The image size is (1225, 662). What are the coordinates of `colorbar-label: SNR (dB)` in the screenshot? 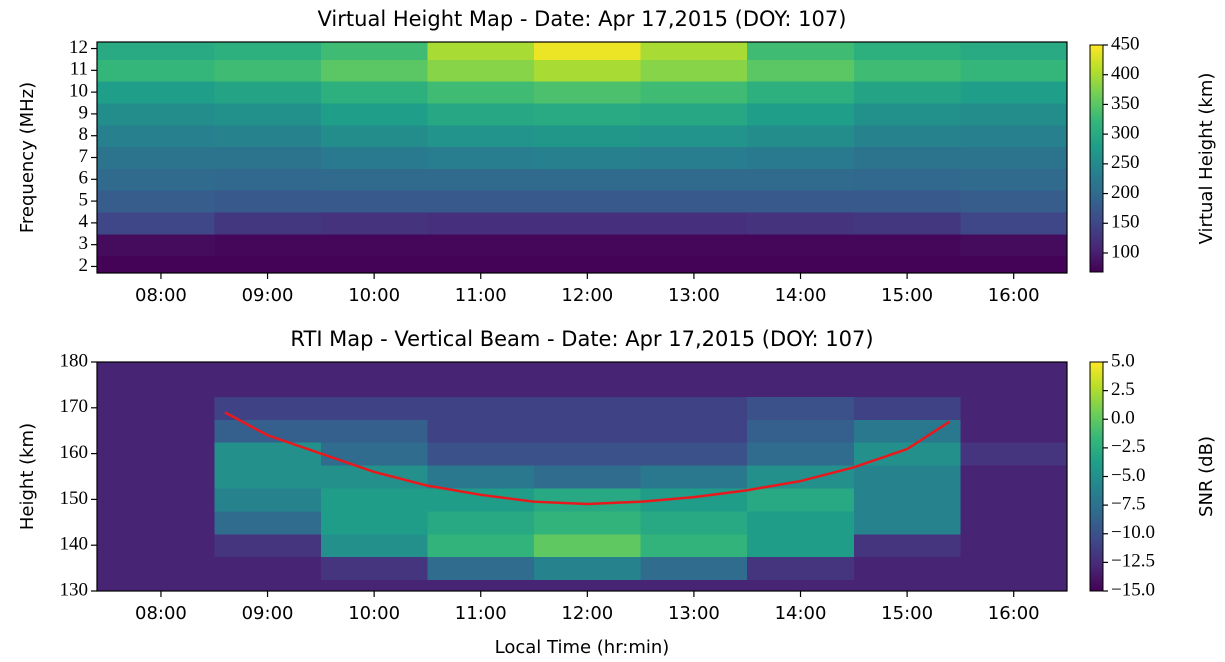 It's located at (1206, 476).